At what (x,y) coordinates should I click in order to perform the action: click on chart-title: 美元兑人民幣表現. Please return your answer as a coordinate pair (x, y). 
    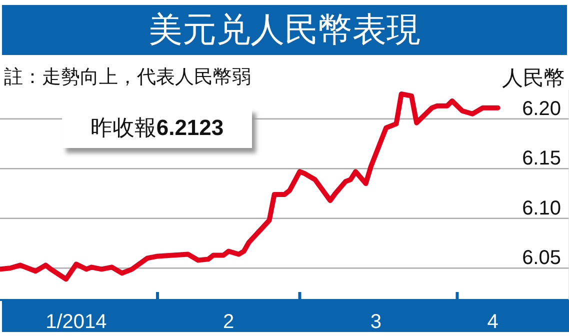
    Looking at the image, I should click on (284, 30).